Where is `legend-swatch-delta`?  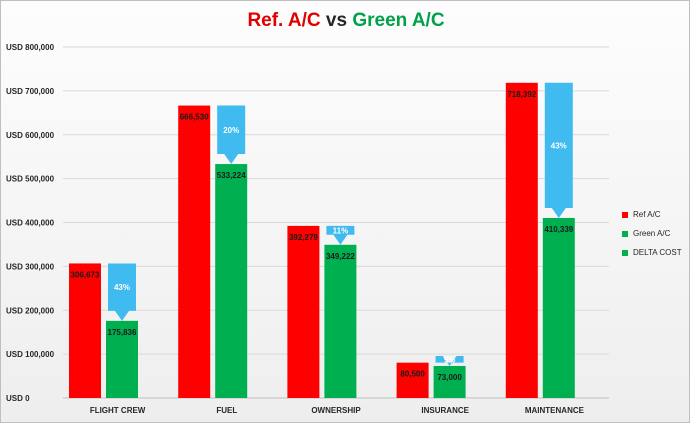
legend-swatch-delta is located at coordinates (625, 252).